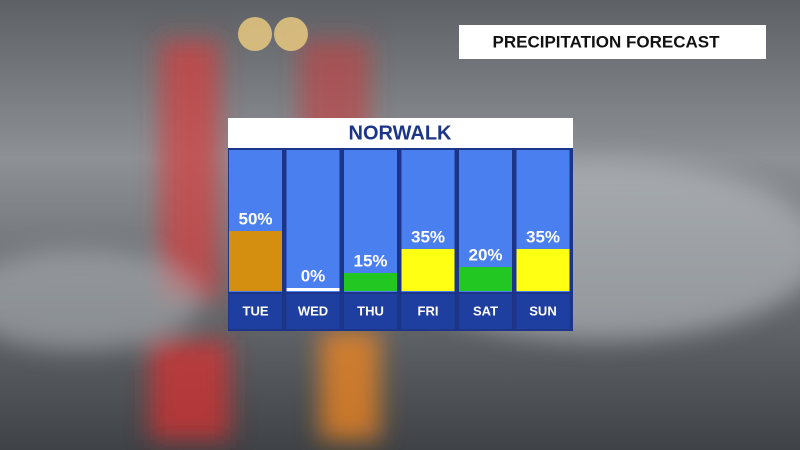 The image size is (800, 450). I want to click on value-label: 15%, so click(370, 260).